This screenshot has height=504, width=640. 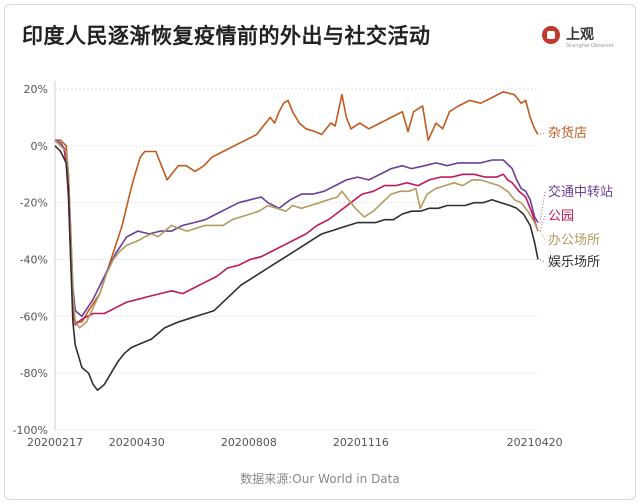 I want to click on legend-label: 公园, so click(x=561, y=216).